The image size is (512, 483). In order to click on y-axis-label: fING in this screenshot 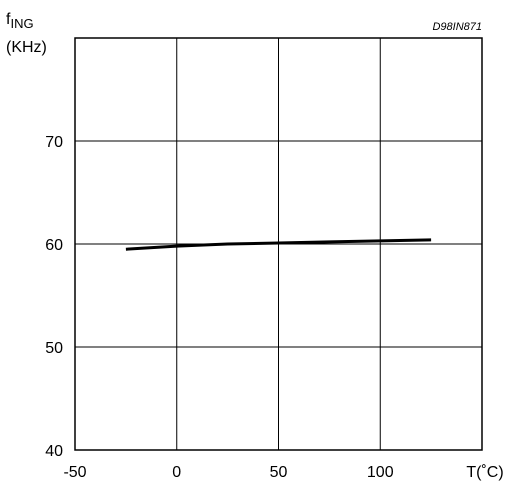, I will do `click(20, 21)`.